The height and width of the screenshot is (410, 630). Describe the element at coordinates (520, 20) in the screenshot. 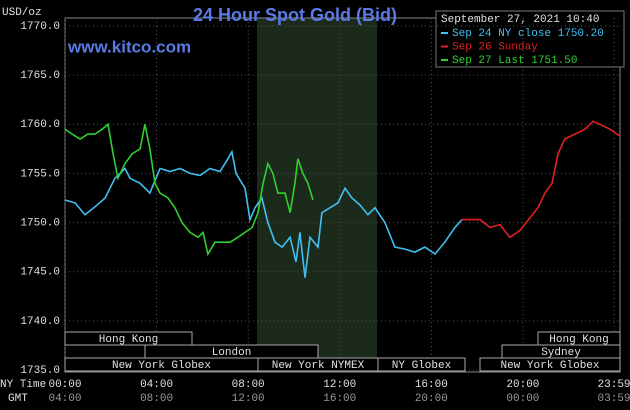

I see `timestamp: September 27, 2021 10:40` at that location.